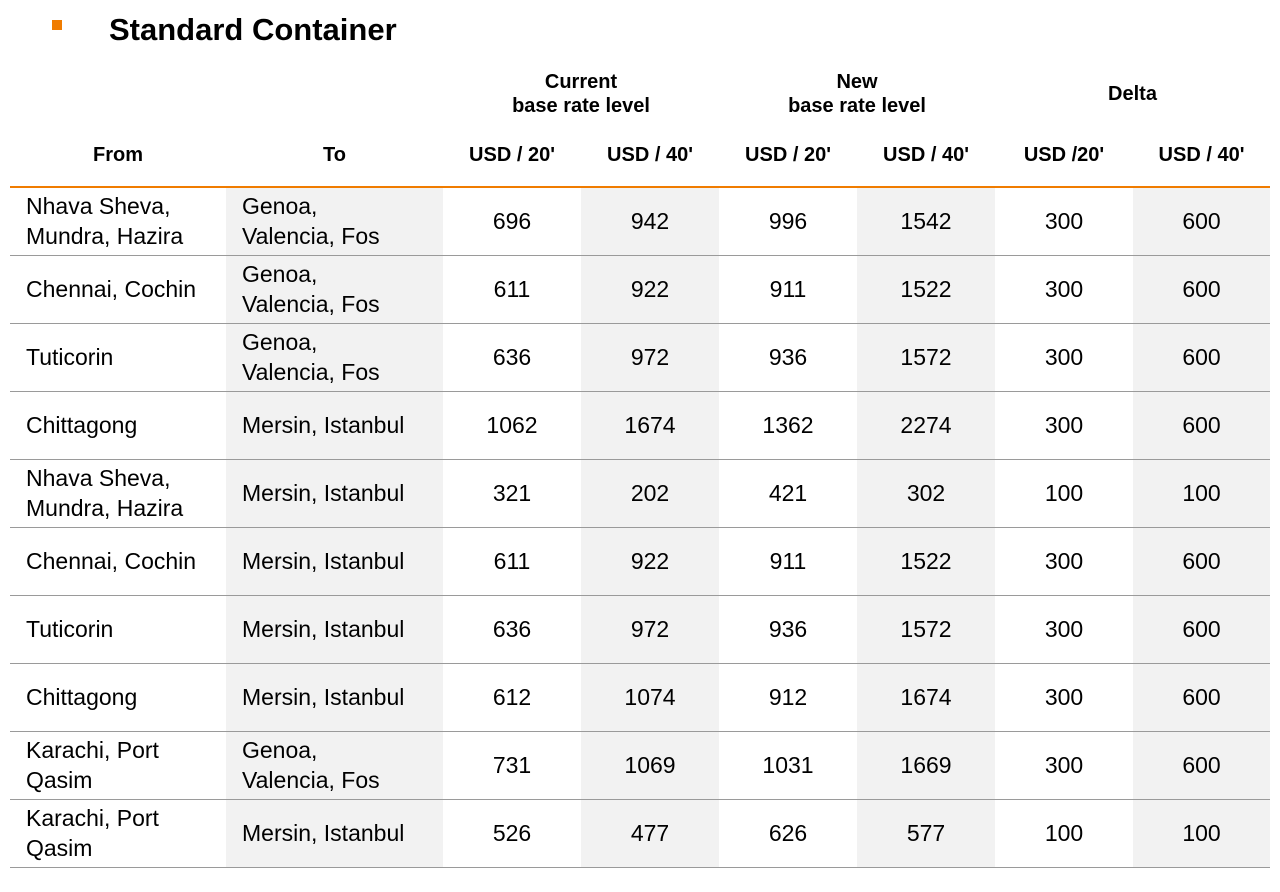  Describe the element at coordinates (512, 765) in the screenshot. I see `cell-current-20: 731` at that location.